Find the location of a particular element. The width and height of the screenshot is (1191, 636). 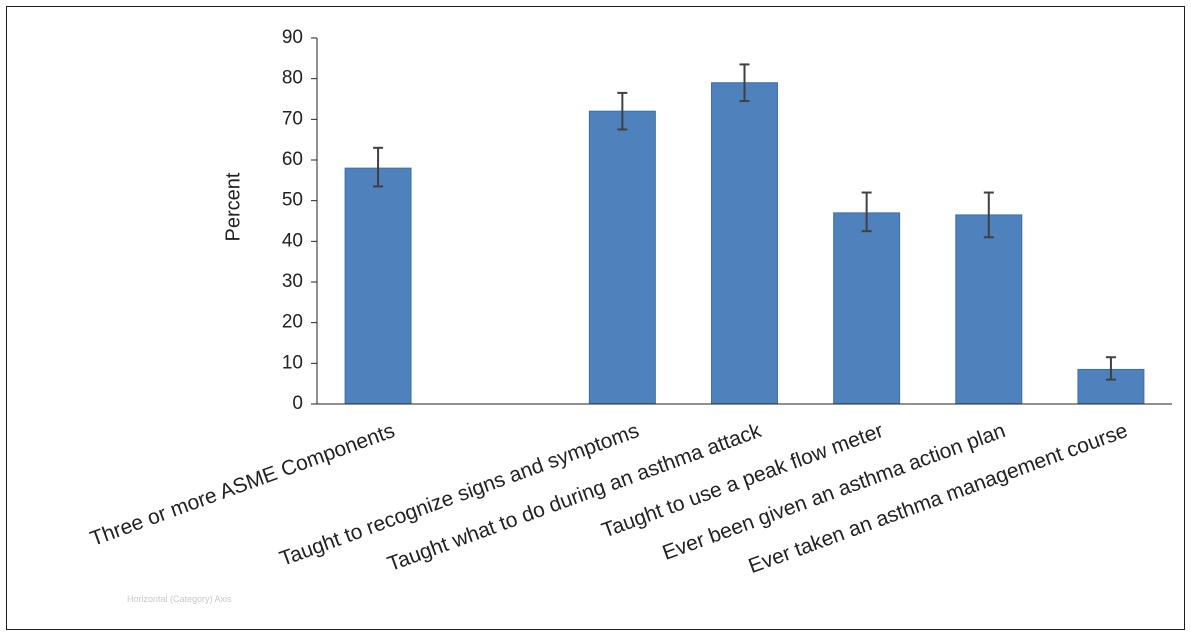

y-tick-label: 60 is located at coordinates (292, 159).